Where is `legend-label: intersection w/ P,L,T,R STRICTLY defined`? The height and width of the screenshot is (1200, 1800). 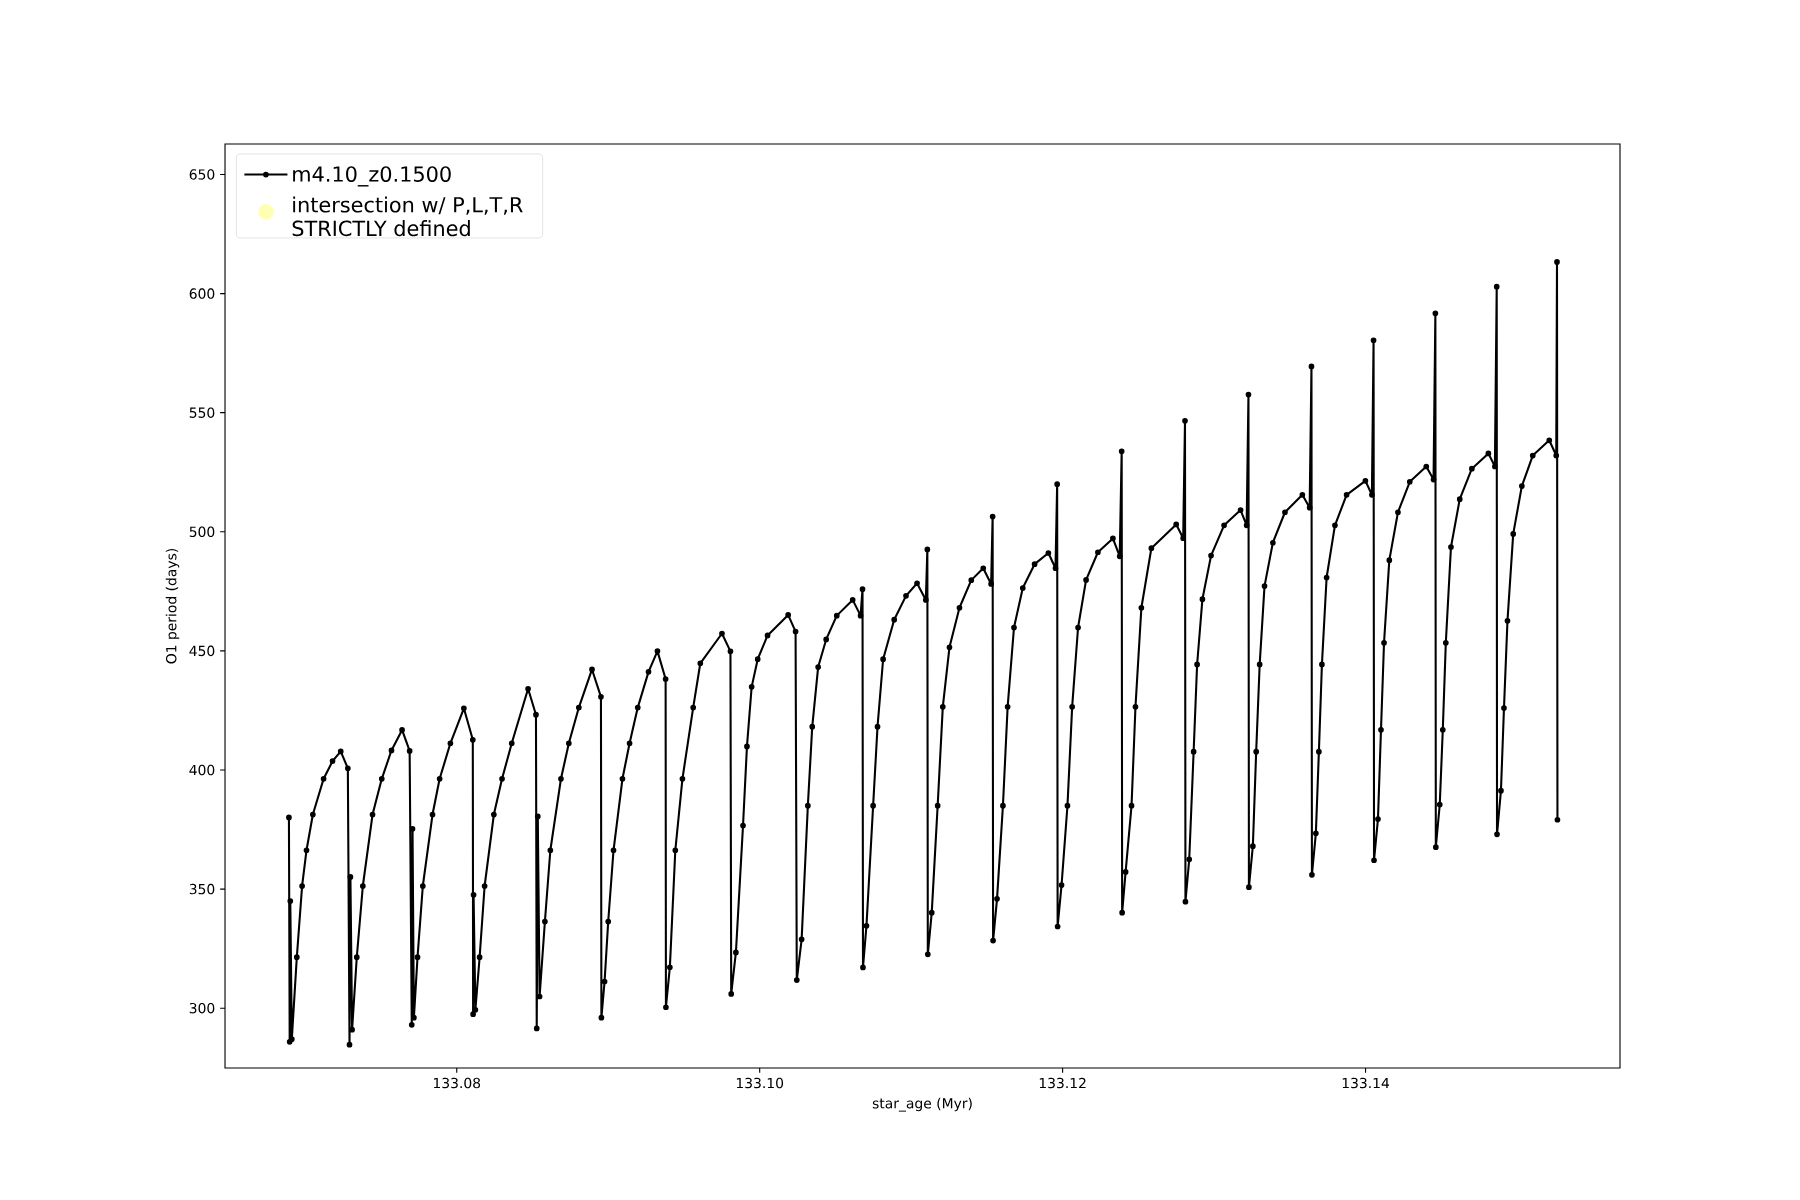
legend-label: intersection w/ P,L,T,R STRICTLY defined is located at coordinates (407, 216).